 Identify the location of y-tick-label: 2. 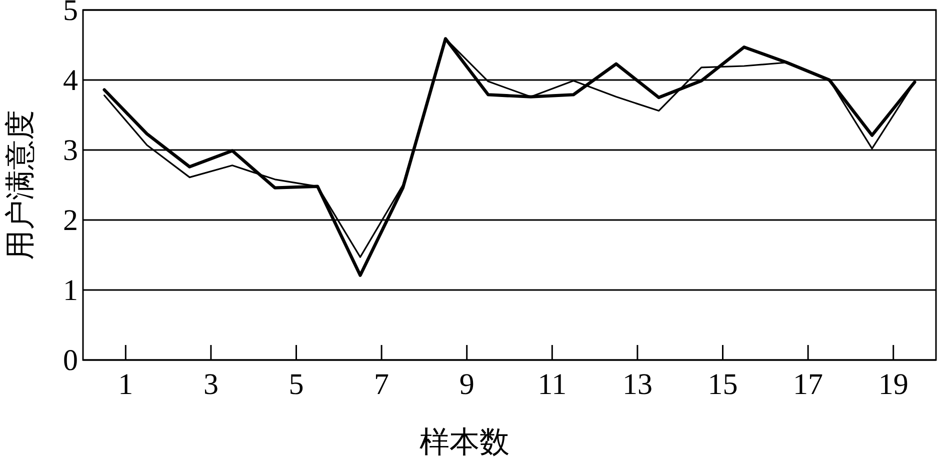
(70, 220).